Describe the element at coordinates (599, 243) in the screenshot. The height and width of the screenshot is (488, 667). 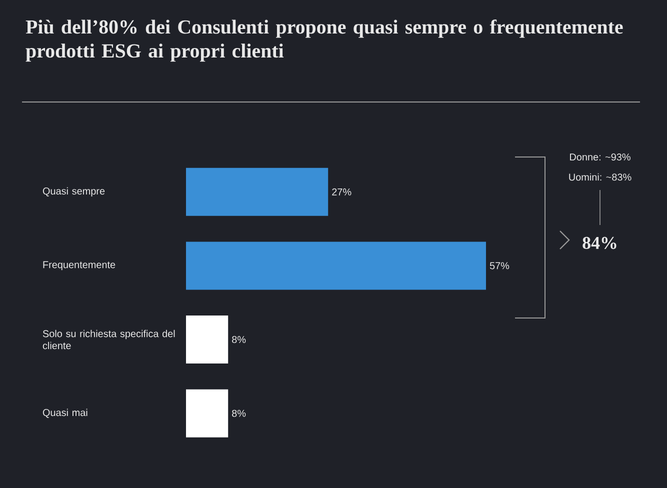
I see `text: 84%` at that location.